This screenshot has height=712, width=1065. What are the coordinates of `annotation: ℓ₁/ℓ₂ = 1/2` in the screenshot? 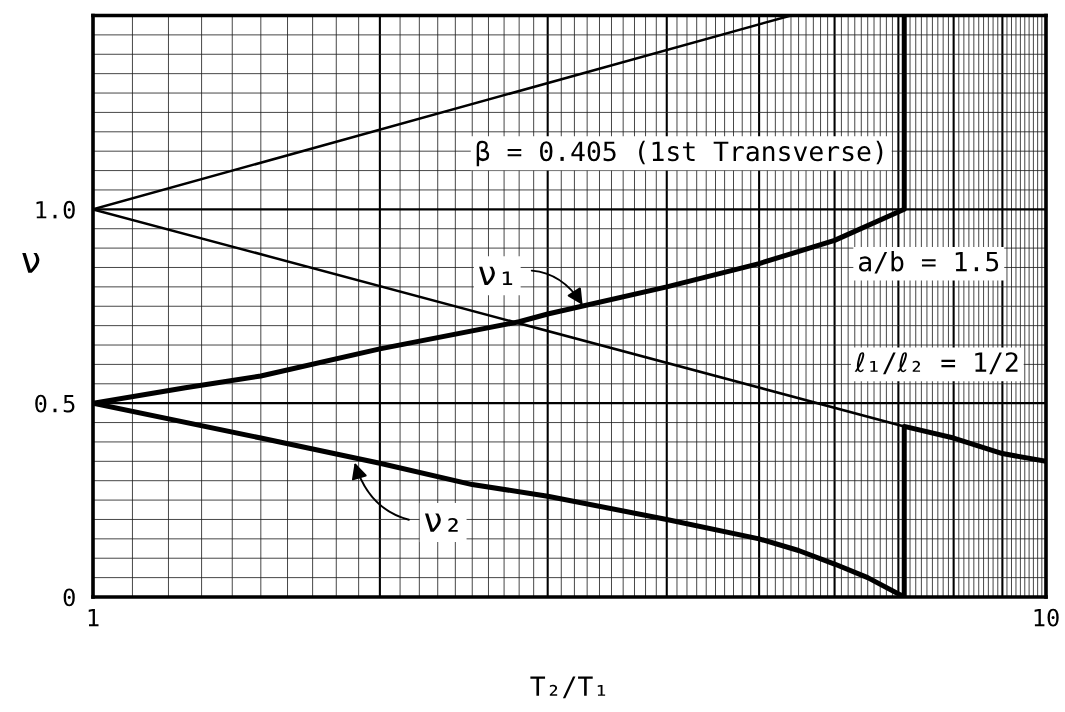 It's located at (936, 363).